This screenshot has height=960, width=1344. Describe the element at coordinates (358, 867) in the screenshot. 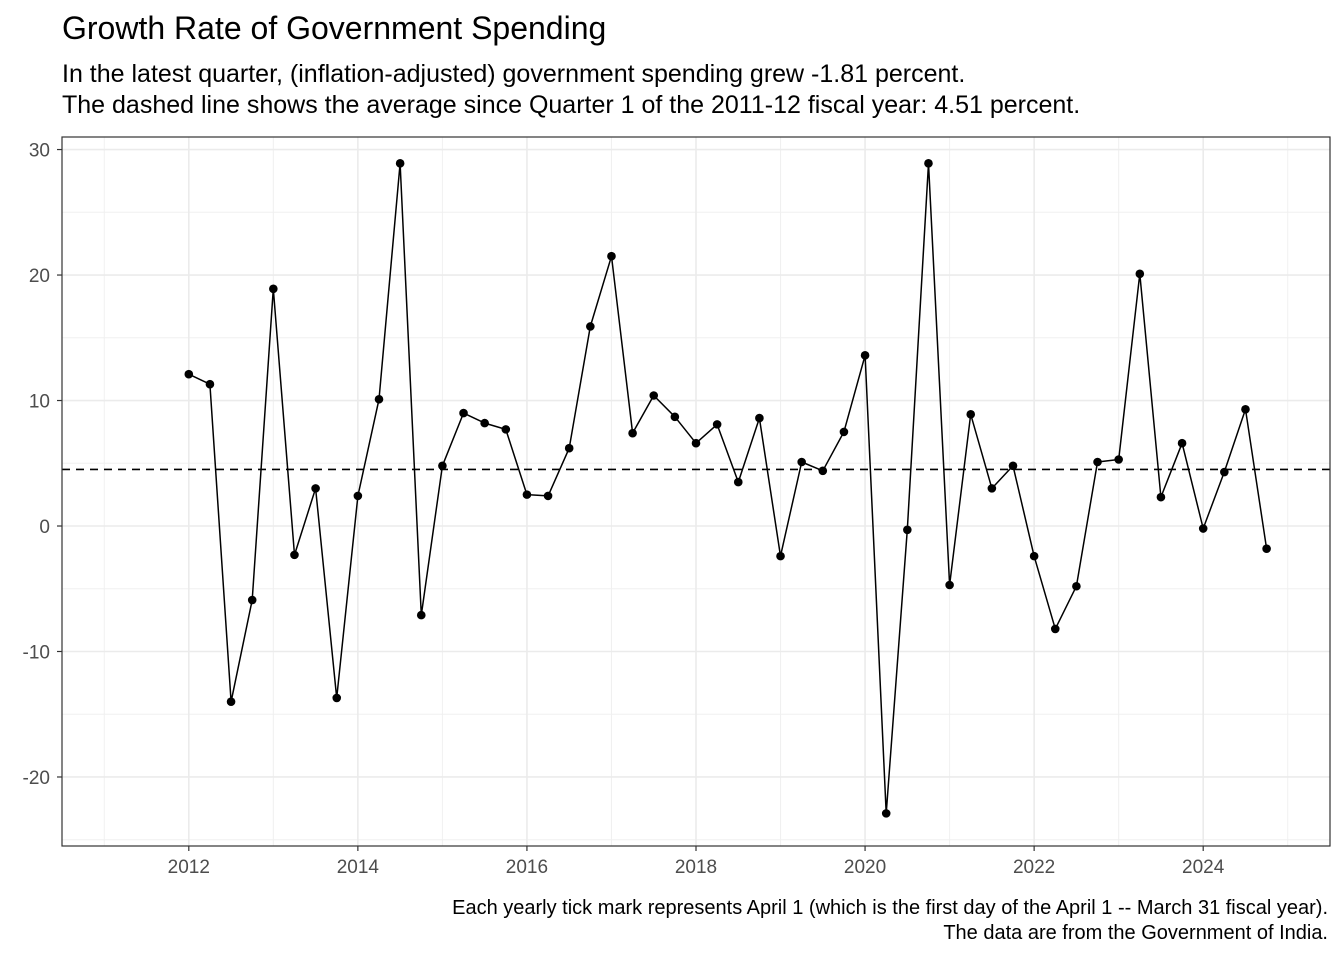

I see `x-tick-label: 2014` at that location.